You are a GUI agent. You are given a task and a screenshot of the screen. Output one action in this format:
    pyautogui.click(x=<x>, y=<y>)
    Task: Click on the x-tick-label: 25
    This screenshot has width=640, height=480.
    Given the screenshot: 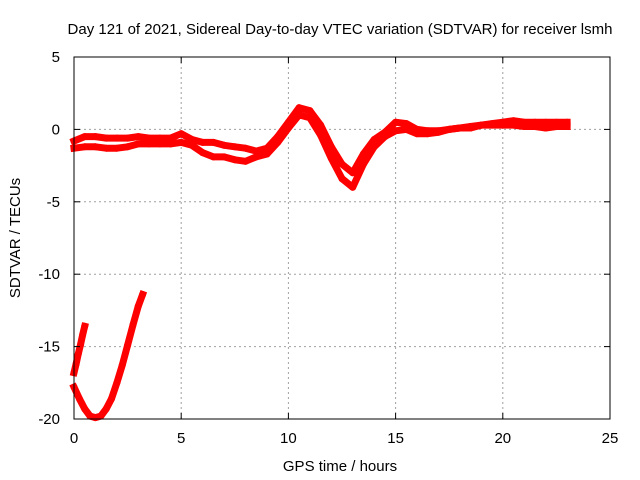 What is the action you would take?
    pyautogui.click(x=610, y=438)
    